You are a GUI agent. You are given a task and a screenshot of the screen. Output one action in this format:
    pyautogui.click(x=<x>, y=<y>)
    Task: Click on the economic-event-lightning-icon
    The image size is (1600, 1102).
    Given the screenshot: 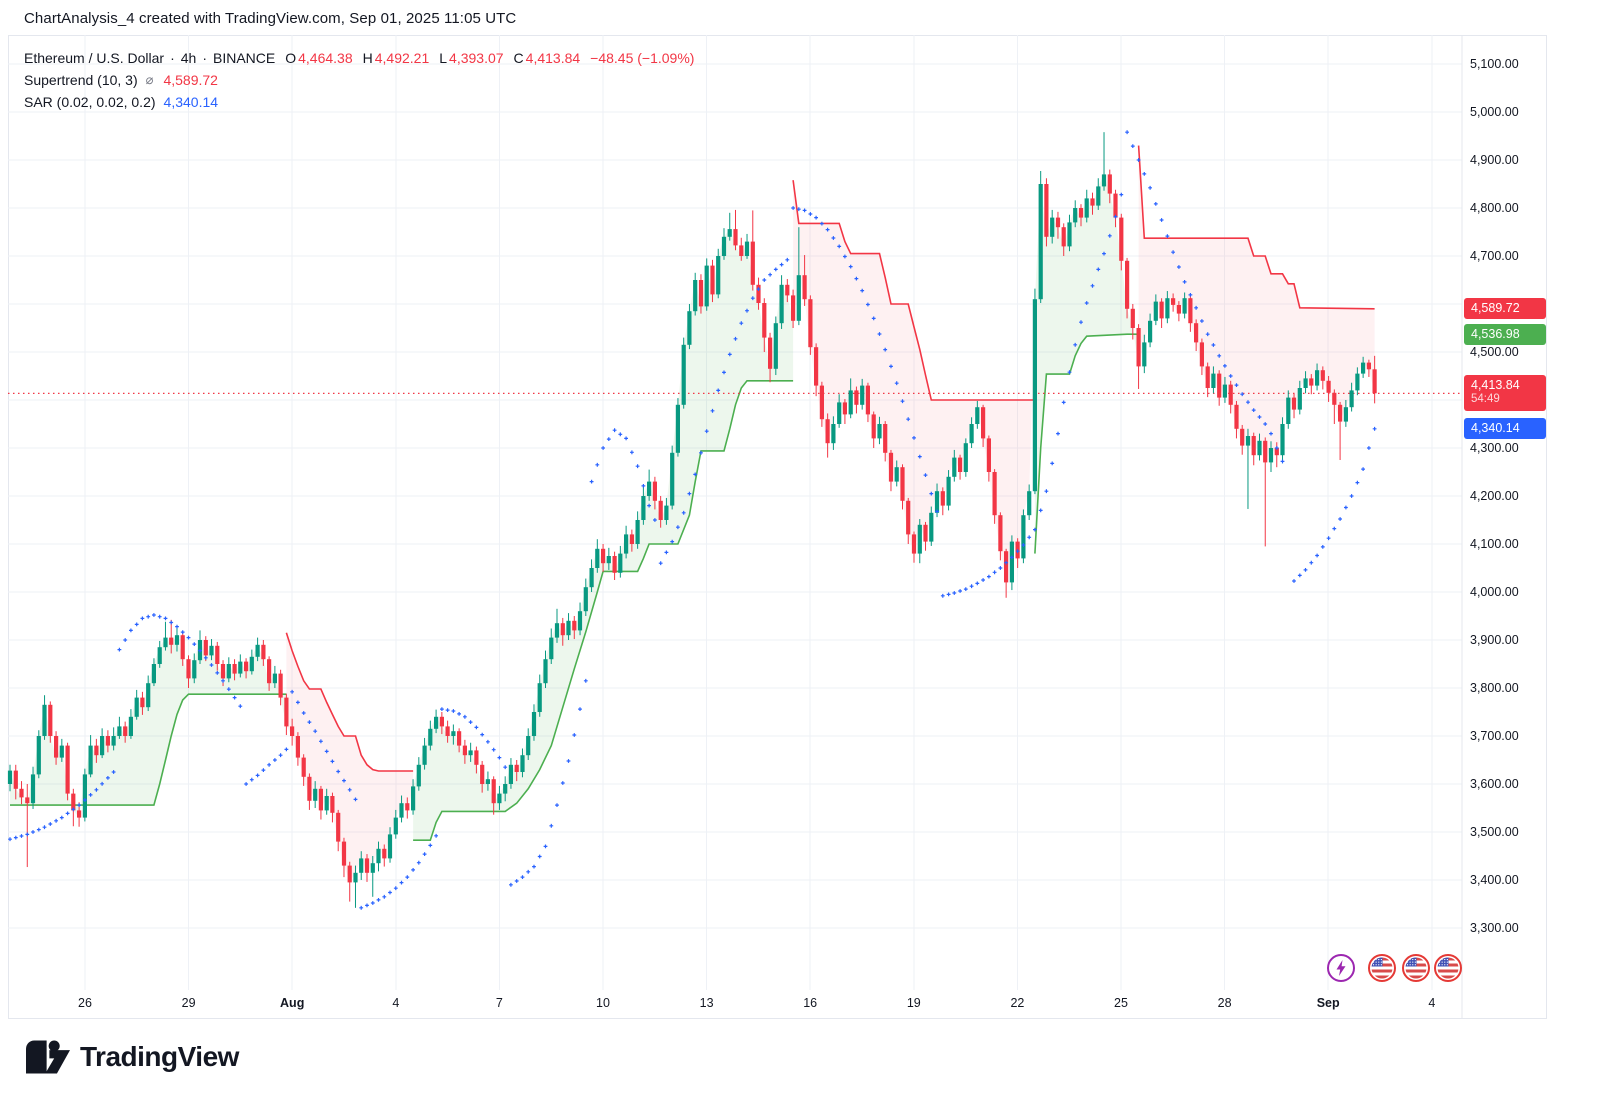 What is the action you would take?
    pyautogui.click(x=1341, y=968)
    